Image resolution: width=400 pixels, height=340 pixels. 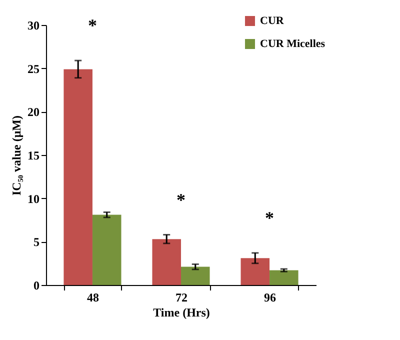 I want to click on x-tick-label: 72, so click(x=182, y=297).